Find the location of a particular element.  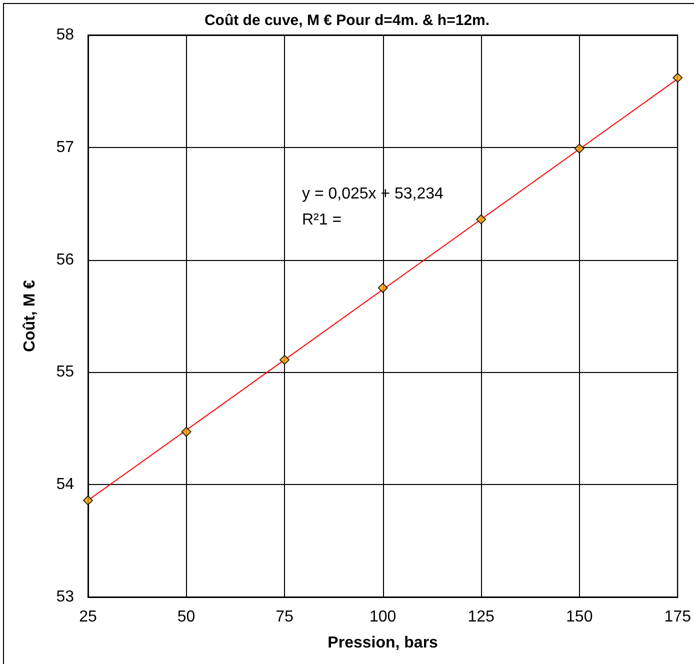

y-tick-label: 54 is located at coordinates (65, 485).